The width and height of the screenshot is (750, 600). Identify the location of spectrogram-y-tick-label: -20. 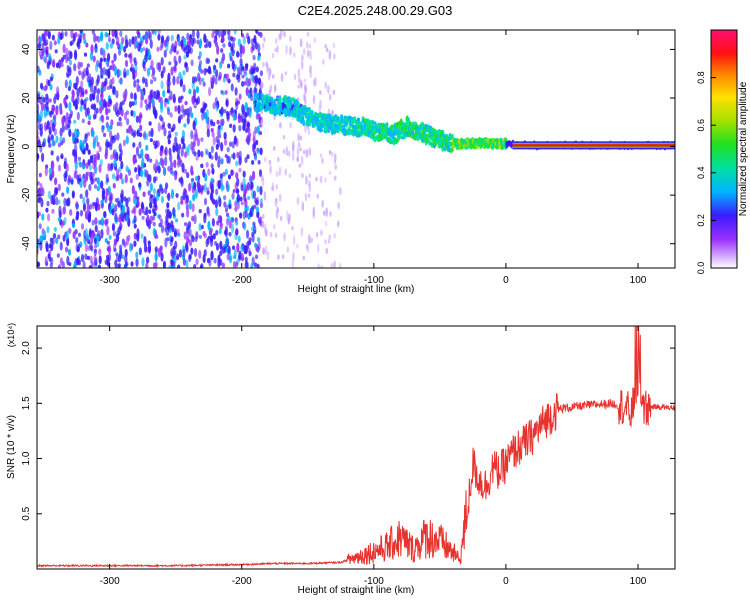
(26, 194).